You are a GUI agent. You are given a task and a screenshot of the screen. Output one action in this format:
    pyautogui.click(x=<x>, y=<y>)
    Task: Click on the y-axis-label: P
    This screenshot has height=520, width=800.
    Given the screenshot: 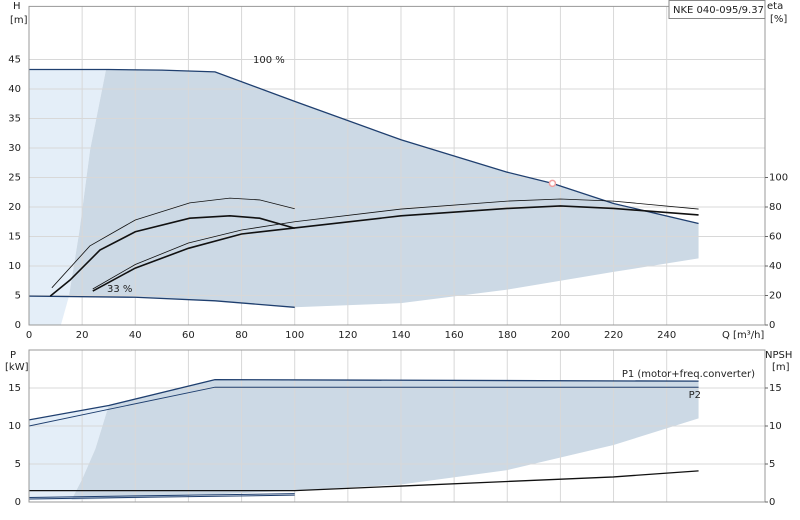 What is the action you would take?
    pyautogui.click(x=13, y=355)
    